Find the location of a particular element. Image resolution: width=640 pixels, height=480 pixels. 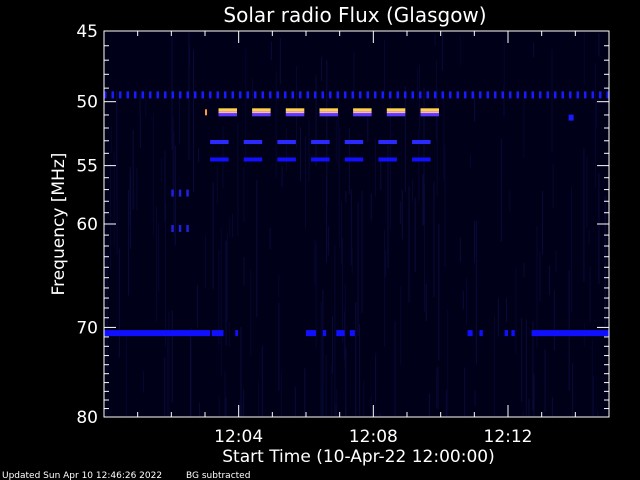

chart-title: Solar radio Flux (Glasgow) is located at coordinates (354, 15).